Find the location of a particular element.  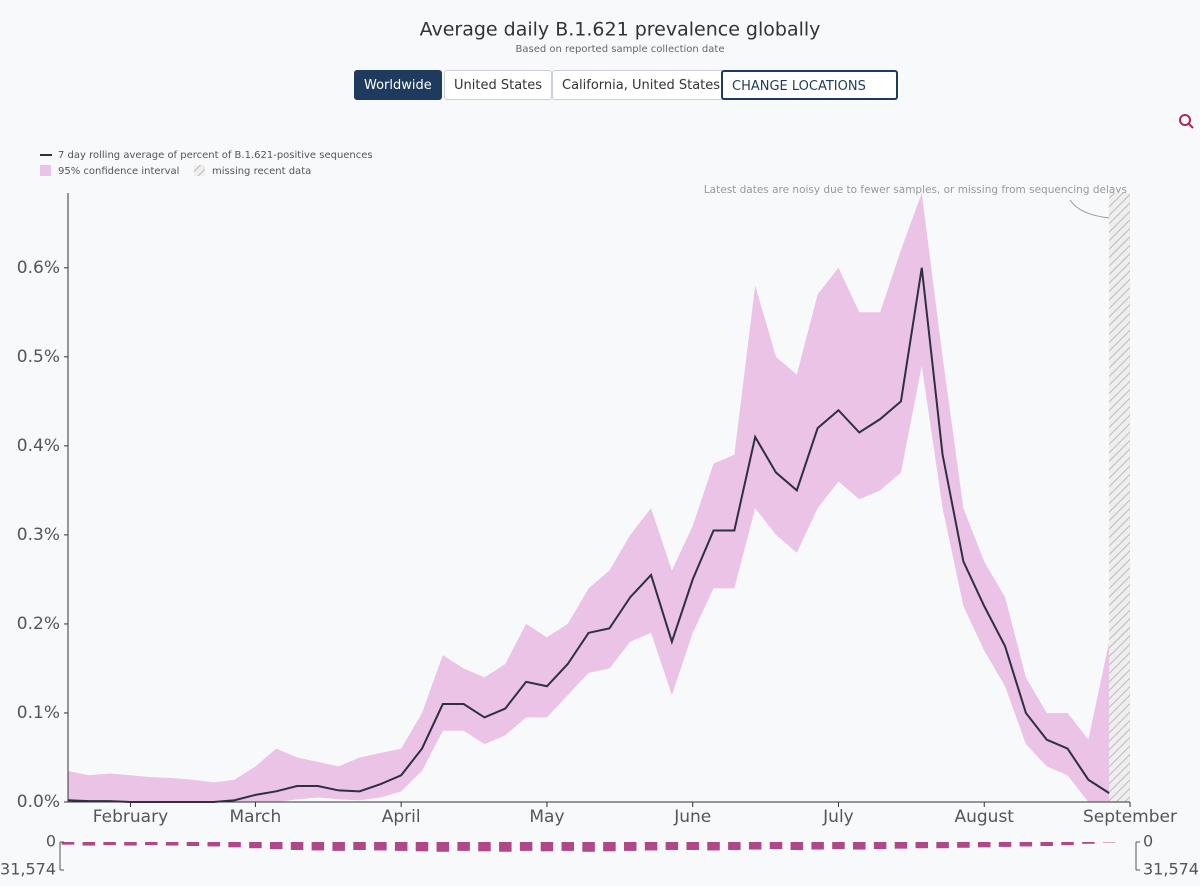

location-button: Worldwide is located at coordinates (398, 85).